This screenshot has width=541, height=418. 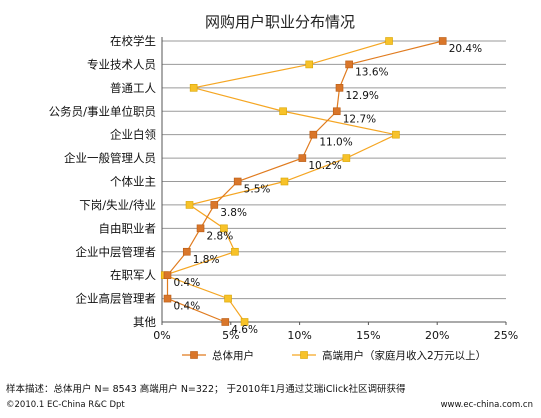 What do you see at coordinates (144, 322) in the screenshot?
I see `category-label: 其他` at bounding box center [144, 322].